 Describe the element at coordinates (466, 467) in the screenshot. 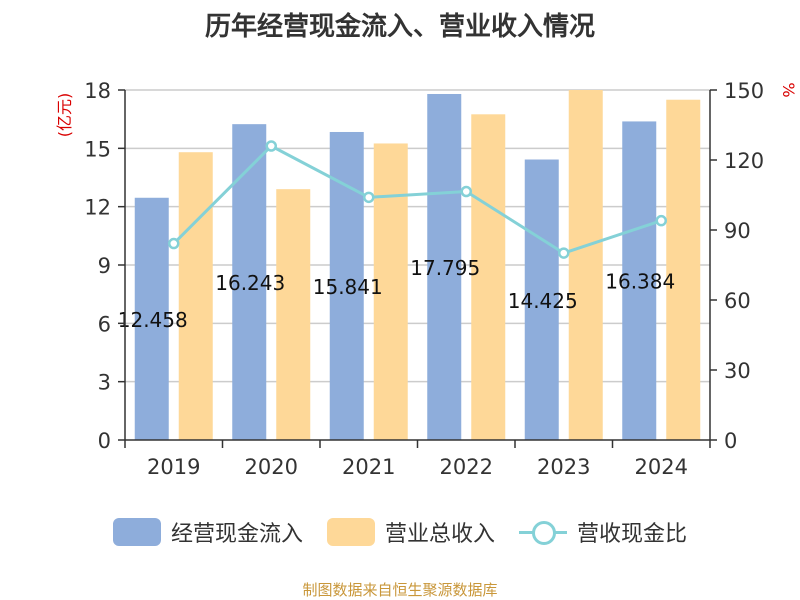

I see `x-tick-label: 2022` at that location.